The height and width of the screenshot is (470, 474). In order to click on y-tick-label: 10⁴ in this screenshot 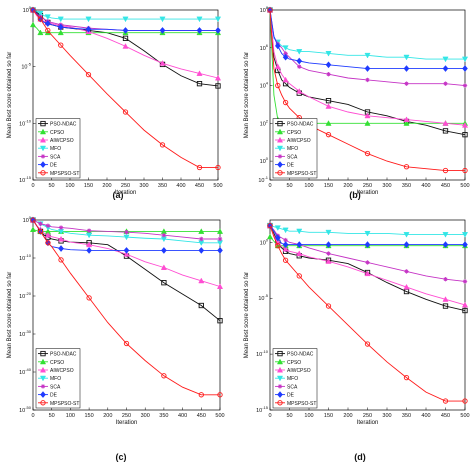, I will do `click(264, 85)`.